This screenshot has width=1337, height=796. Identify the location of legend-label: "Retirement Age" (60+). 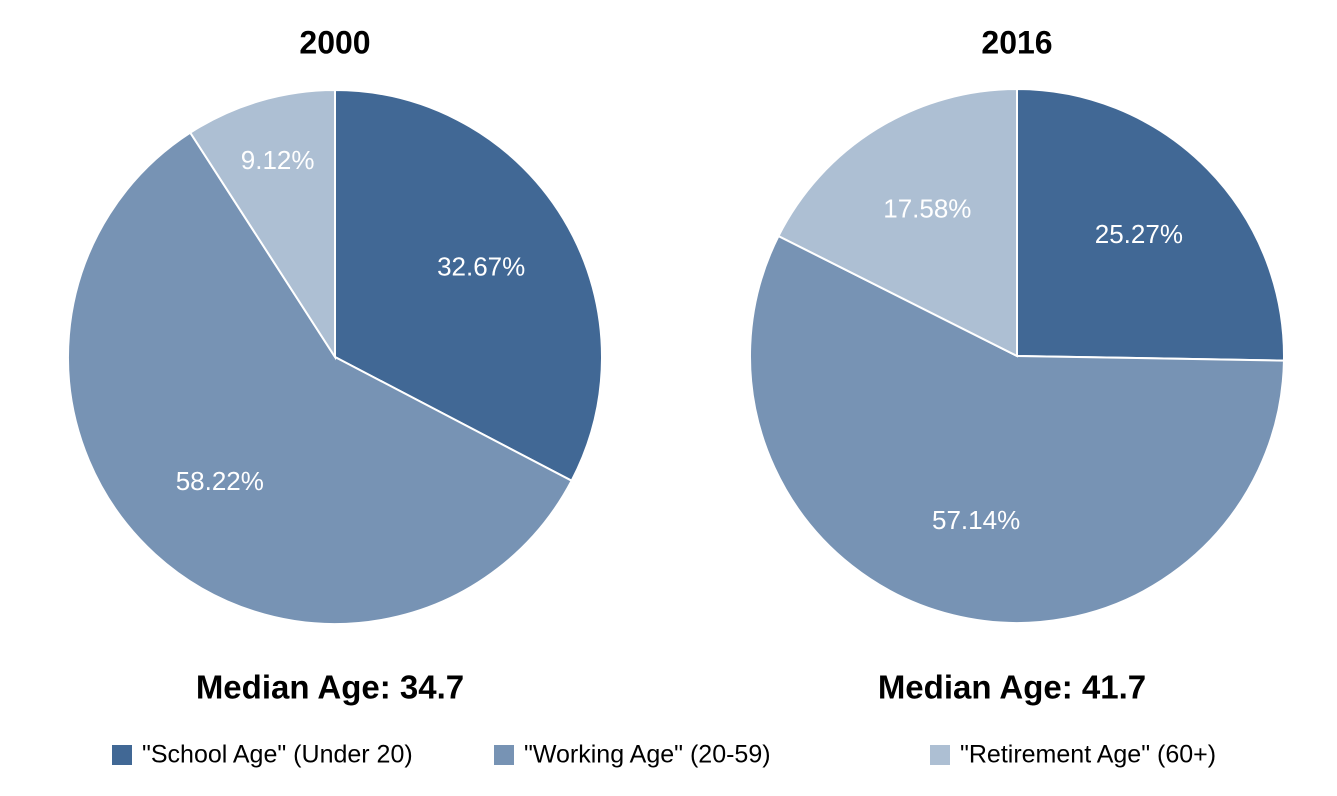
(1088, 755).